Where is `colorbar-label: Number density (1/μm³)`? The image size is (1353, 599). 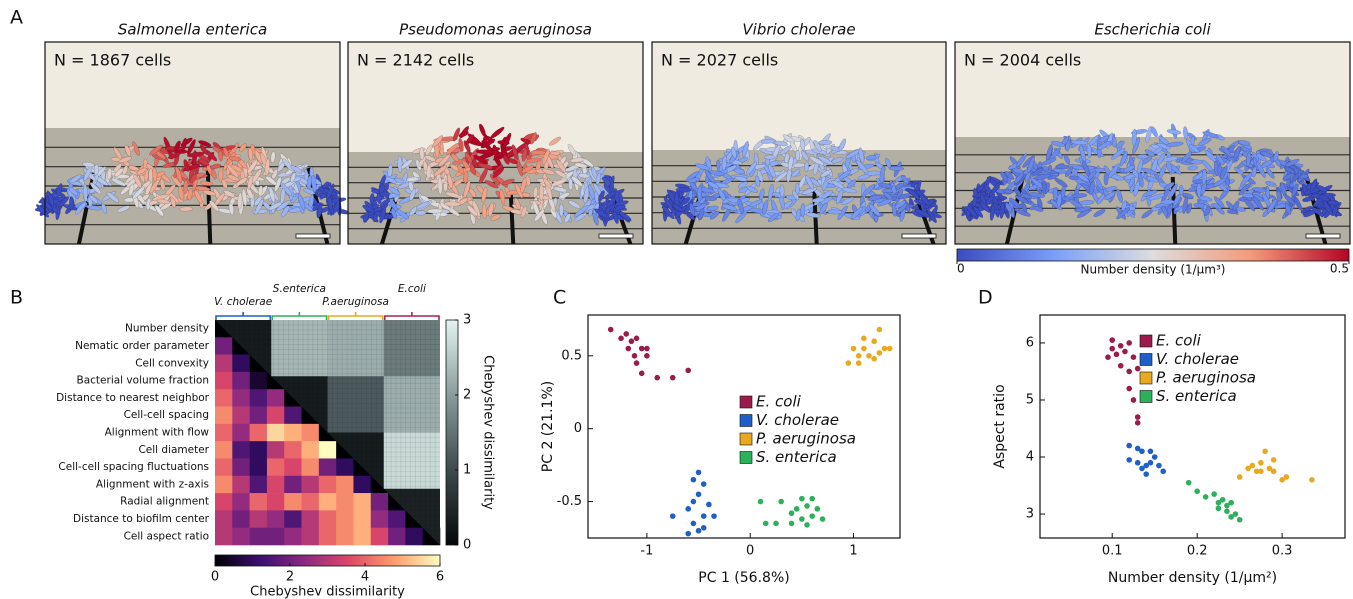
colorbar-label: Number density (1/μm³) is located at coordinates (1152, 270).